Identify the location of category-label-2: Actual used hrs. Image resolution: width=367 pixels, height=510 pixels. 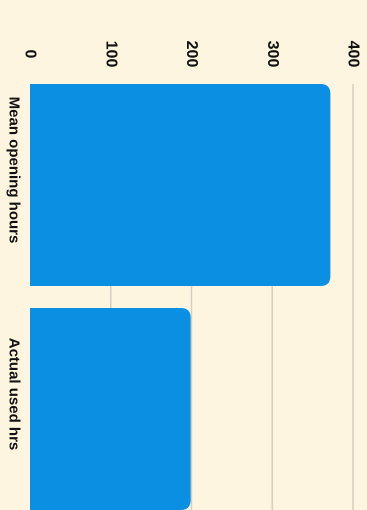
(14, 394).